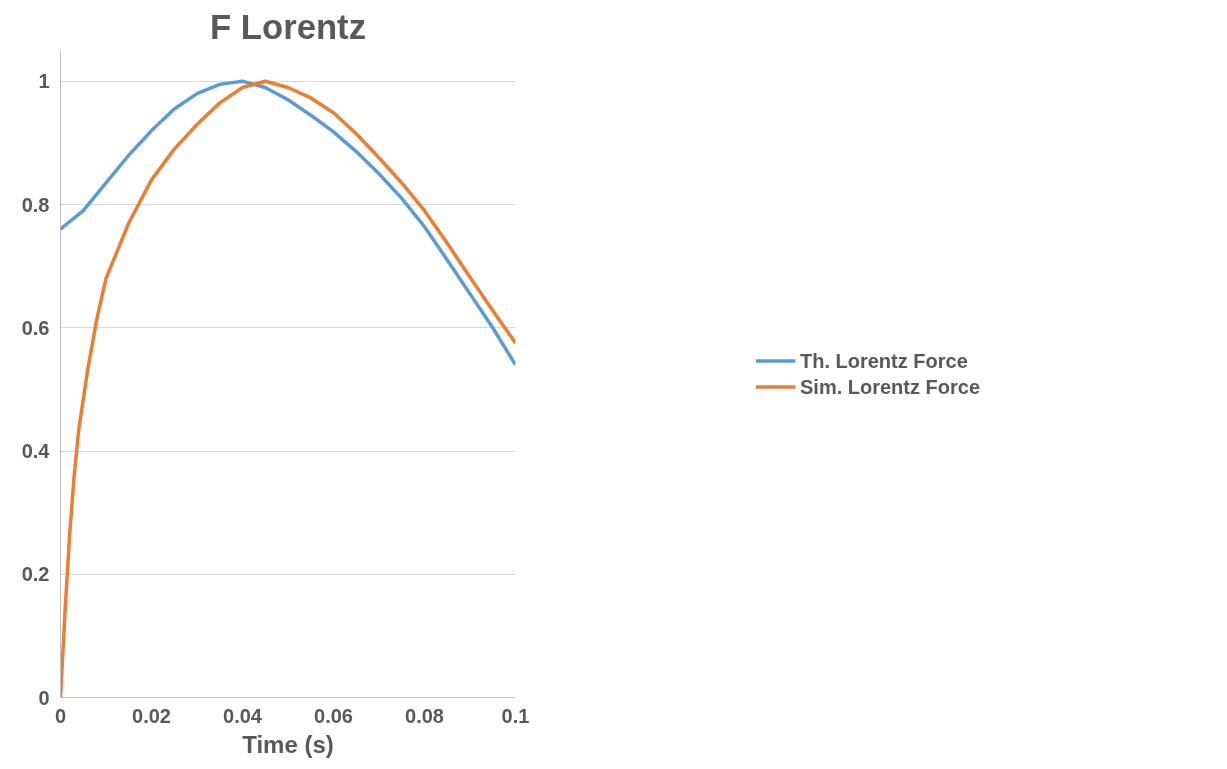  I want to click on y-tick-label: 0, so click(44, 697).